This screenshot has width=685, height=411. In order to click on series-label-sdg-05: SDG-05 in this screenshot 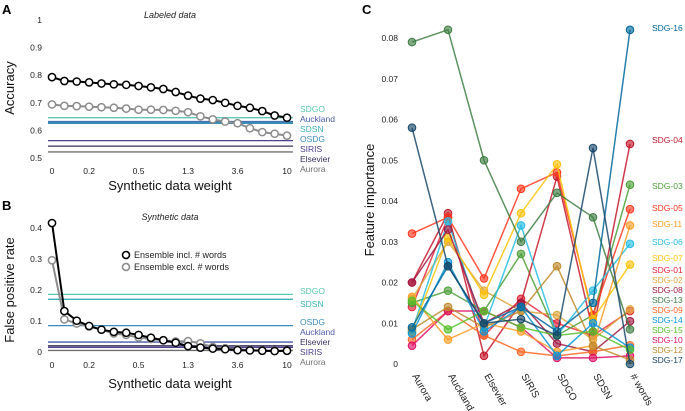, I will do `click(667, 208)`.